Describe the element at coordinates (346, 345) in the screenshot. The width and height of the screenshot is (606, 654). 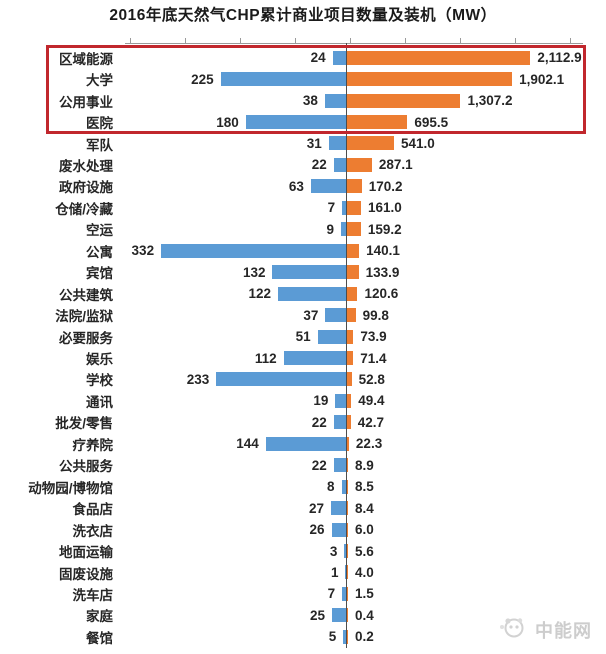
I see `center-axis-line` at that location.